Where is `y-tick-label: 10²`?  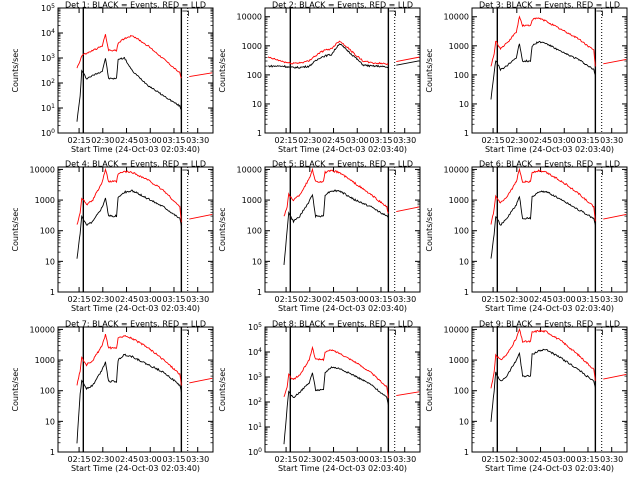
y-tick-label: 10² is located at coordinates (255, 402).